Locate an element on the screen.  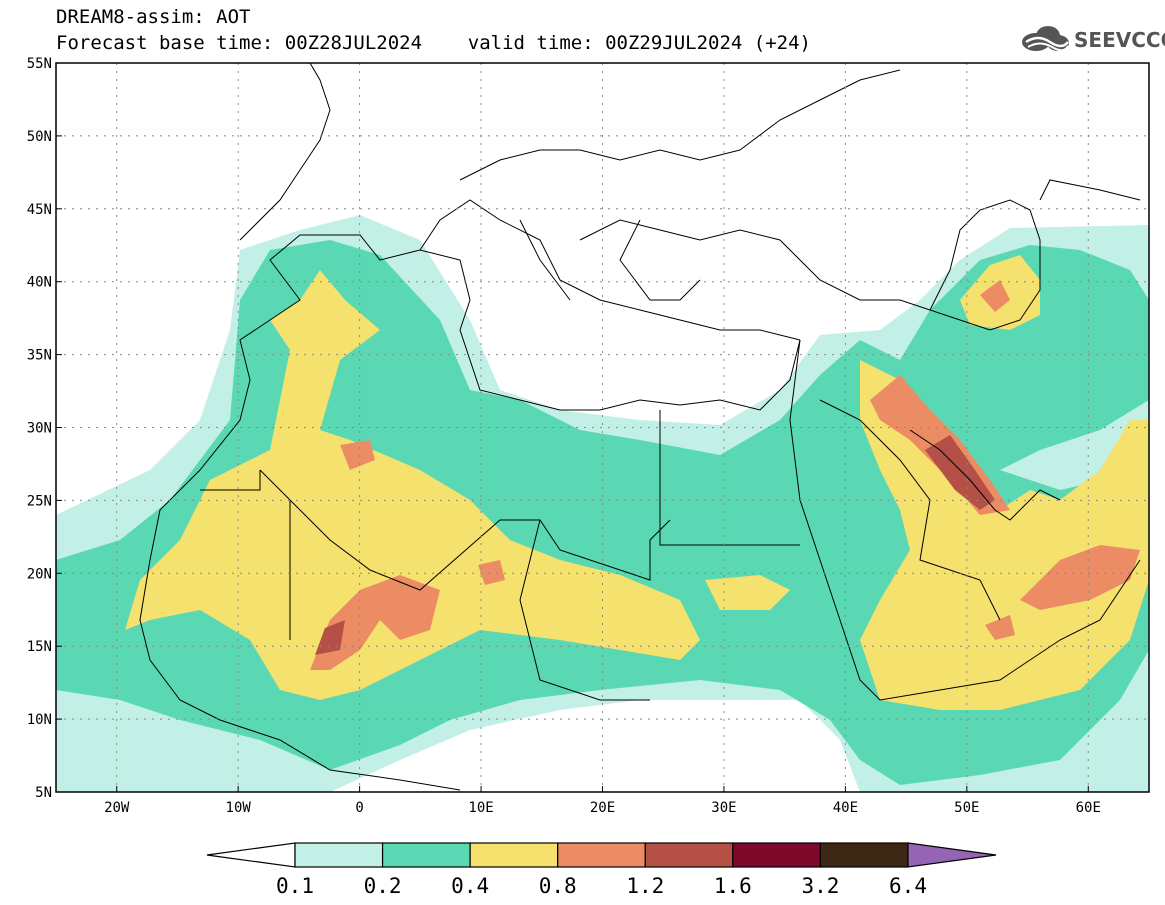
lon-tick-label: 60E is located at coordinates (1088, 808).